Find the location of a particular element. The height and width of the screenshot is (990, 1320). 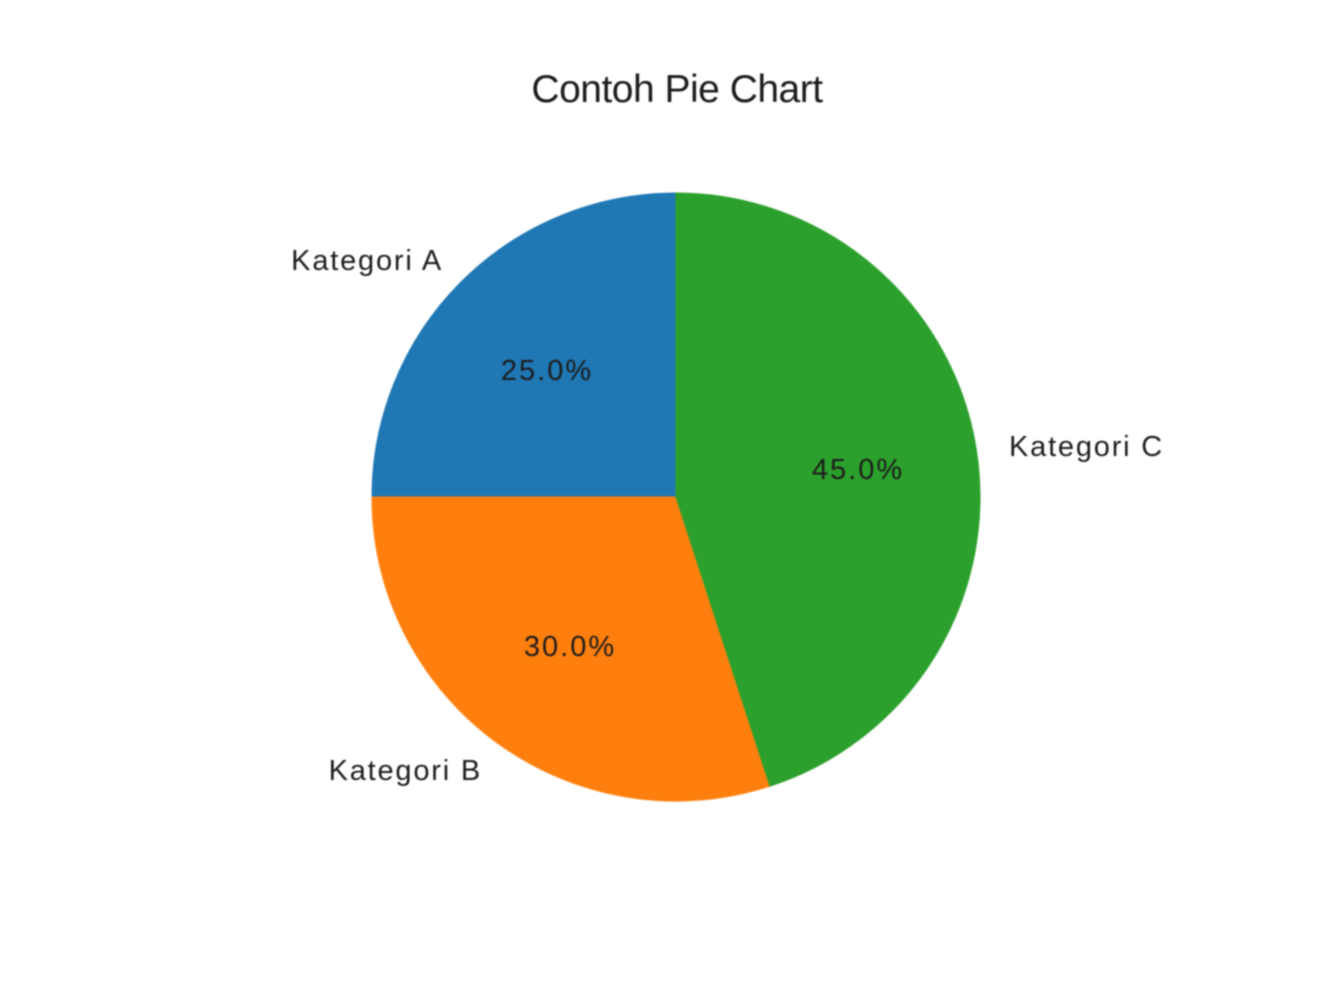

svg-text: 30.0% is located at coordinates (570, 647).